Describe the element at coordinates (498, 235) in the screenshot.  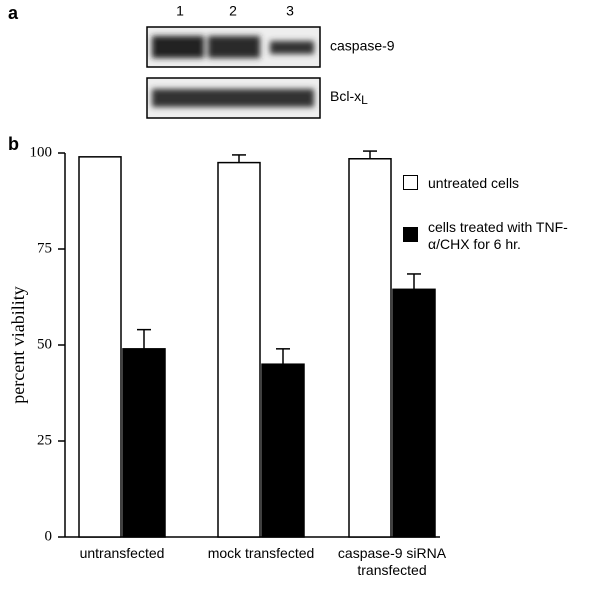
I see `legend-label: cells treated with TNF-α/CHX for 6 hr.` at that location.